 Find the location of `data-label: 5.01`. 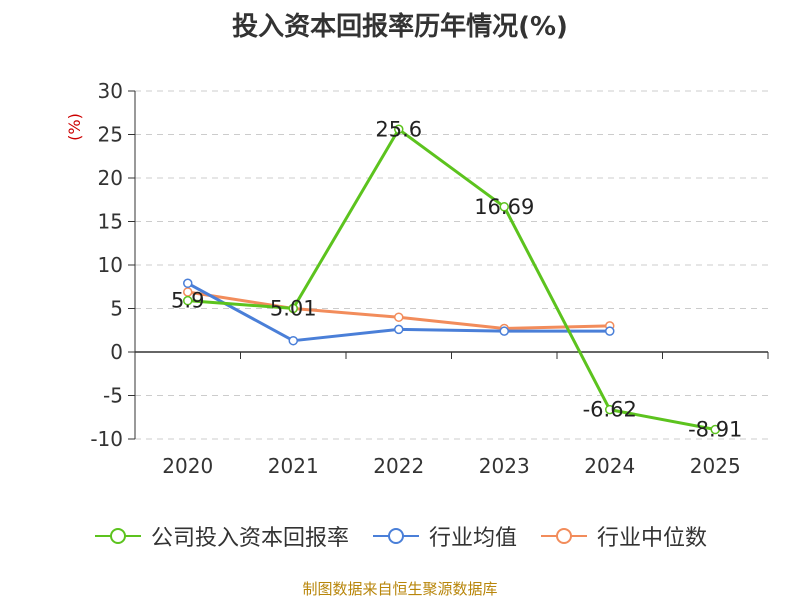

data-label: 5.01 is located at coordinates (293, 308).